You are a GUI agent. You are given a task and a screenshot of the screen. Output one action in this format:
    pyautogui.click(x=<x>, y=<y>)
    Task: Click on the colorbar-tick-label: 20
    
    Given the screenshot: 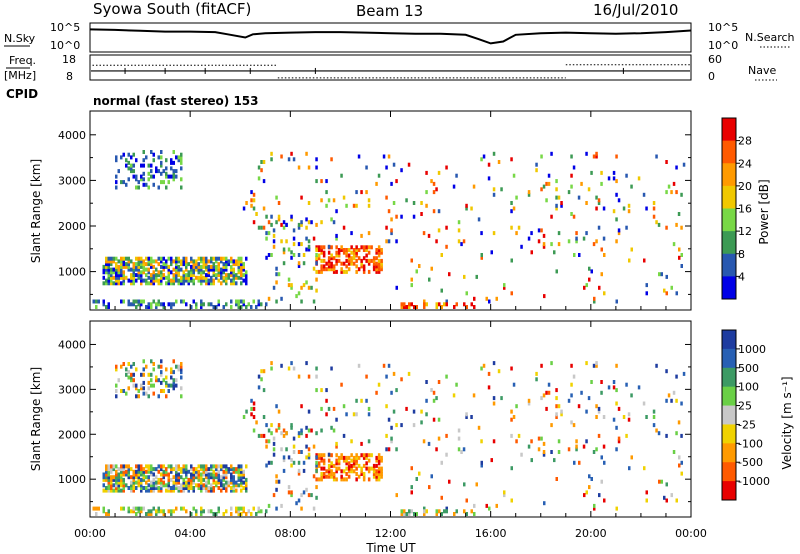 What is the action you would take?
    pyautogui.click(x=745, y=186)
    